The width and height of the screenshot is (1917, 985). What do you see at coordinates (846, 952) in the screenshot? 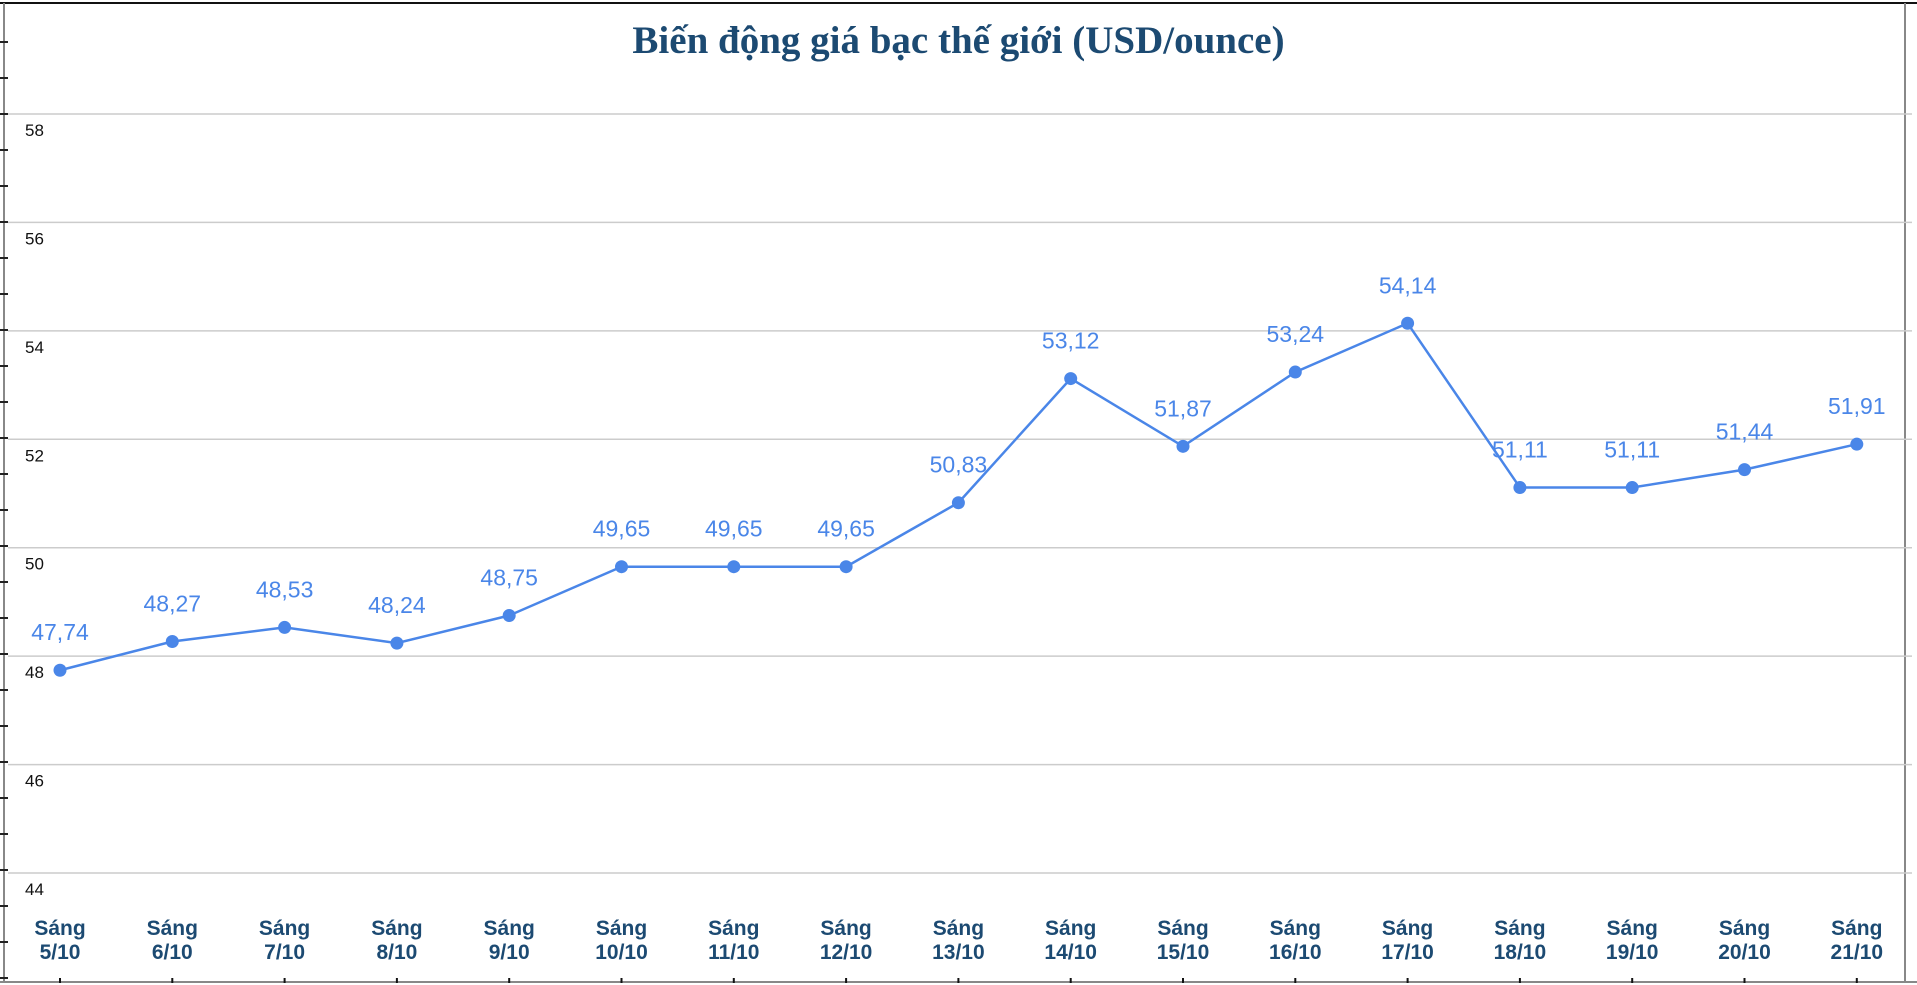
I see `x-tick-label-line2: 12/10` at bounding box center [846, 952].